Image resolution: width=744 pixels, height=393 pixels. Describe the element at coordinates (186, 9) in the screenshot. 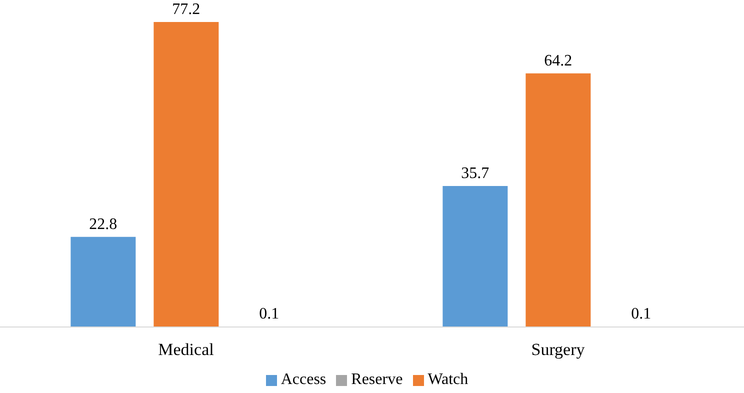

I see `data-label: 77.2` at that location.